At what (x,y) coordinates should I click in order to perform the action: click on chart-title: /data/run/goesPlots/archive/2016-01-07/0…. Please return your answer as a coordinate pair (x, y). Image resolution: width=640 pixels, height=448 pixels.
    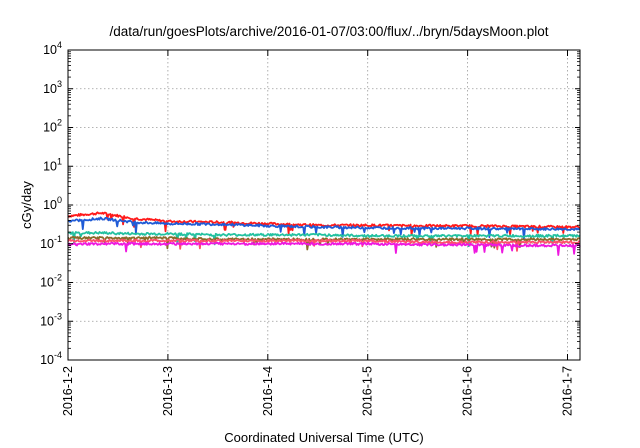
    Looking at the image, I should click on (328, 31).